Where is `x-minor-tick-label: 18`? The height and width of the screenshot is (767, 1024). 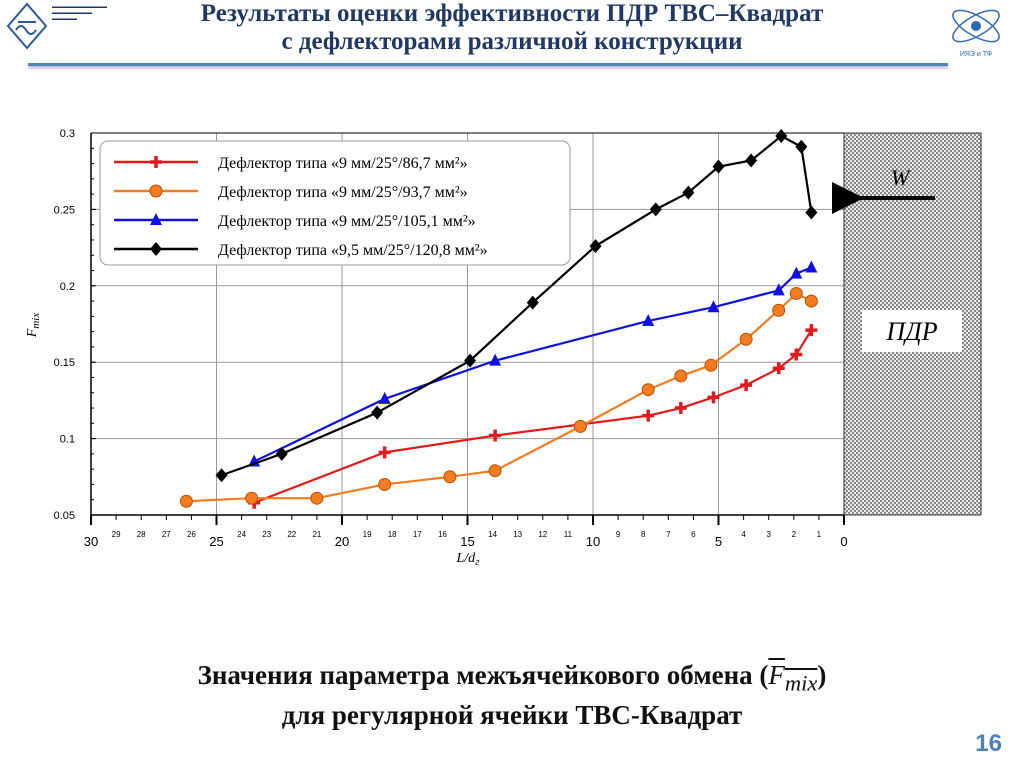
x-minor-tick-label: 18 is located at coordinates (392, 534).